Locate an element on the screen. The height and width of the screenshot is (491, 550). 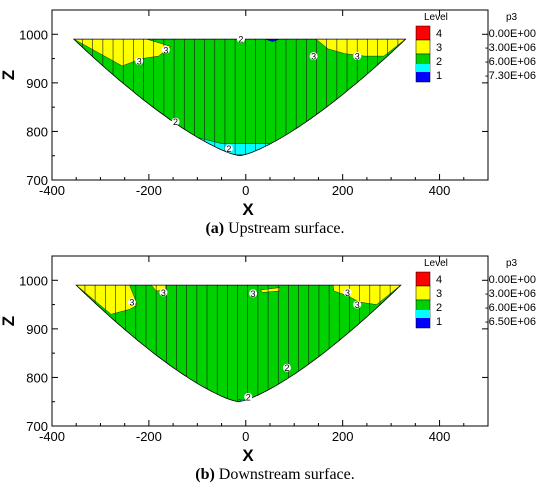
legend-title: Level is located at coordinates (436, 263).